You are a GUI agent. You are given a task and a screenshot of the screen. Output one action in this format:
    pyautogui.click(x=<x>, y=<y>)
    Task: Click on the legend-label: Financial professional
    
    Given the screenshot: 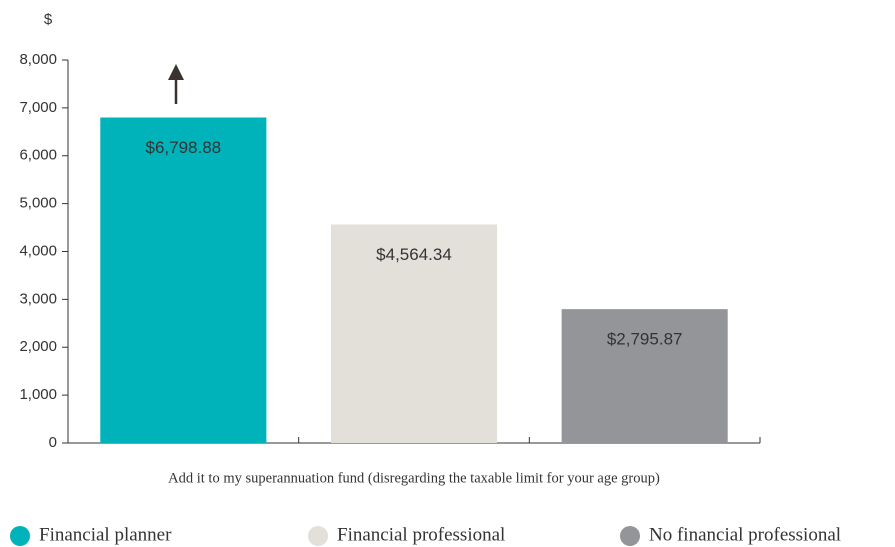 What is the action you would take?
    pyautogui.click(x=421, y=534)
    